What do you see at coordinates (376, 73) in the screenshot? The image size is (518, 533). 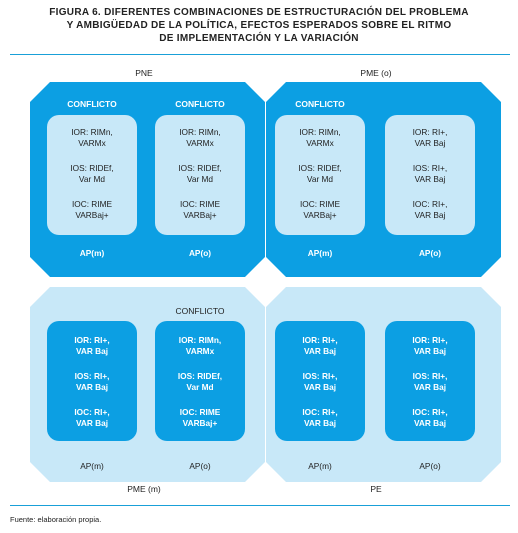 I see `quadrant-label-pme-o: PME (o)` at bounding box center [376, 73].